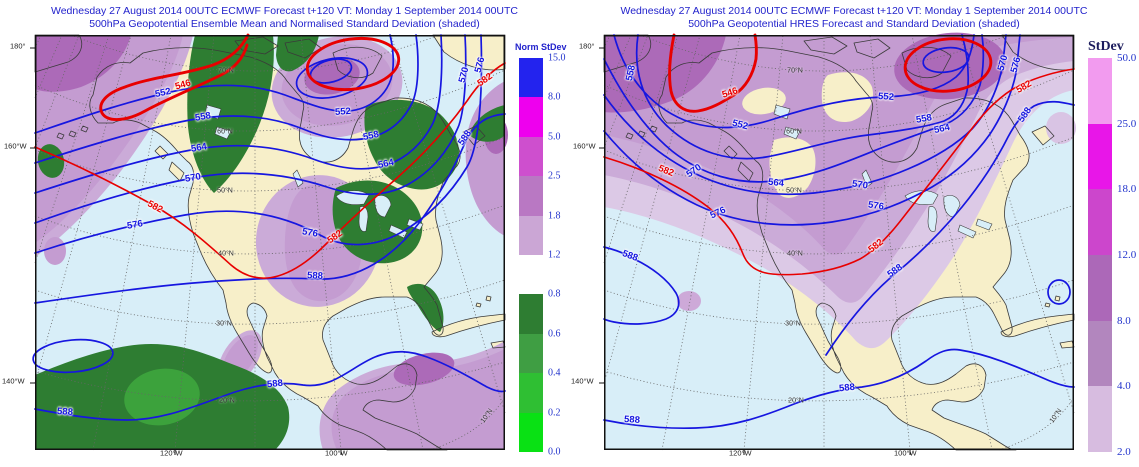 The width and height of the screenshot is (1139, 467). What do you see at coordinates (1127, 189) in the screenshot?
I see `colorbar-tick: 18.0` at bounding box center [1127, 189].